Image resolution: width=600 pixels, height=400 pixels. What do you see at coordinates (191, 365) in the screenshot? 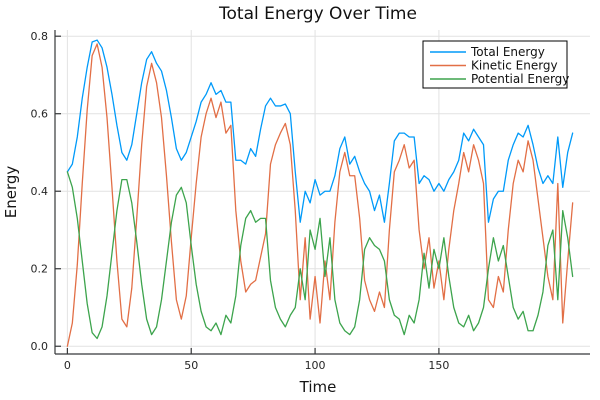
I see `x-tick-label: 50` at bounding box center [191, 365].